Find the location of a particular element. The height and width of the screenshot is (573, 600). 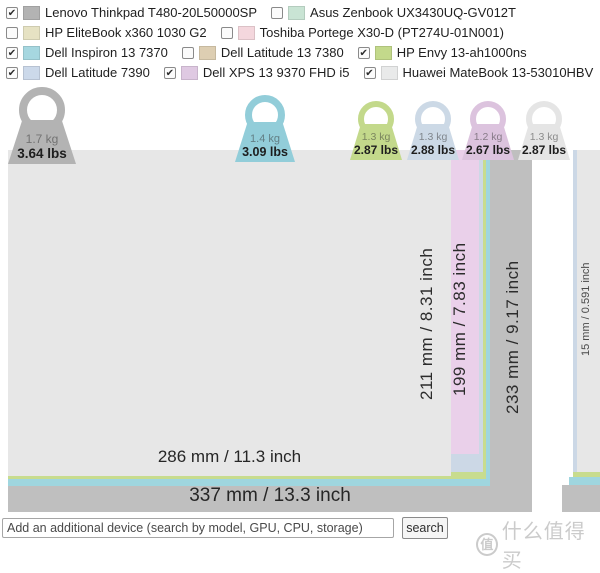

dimension-label-huawei-thickness: 15 mm / 0.591 inch is located at coordinates (586, 309).